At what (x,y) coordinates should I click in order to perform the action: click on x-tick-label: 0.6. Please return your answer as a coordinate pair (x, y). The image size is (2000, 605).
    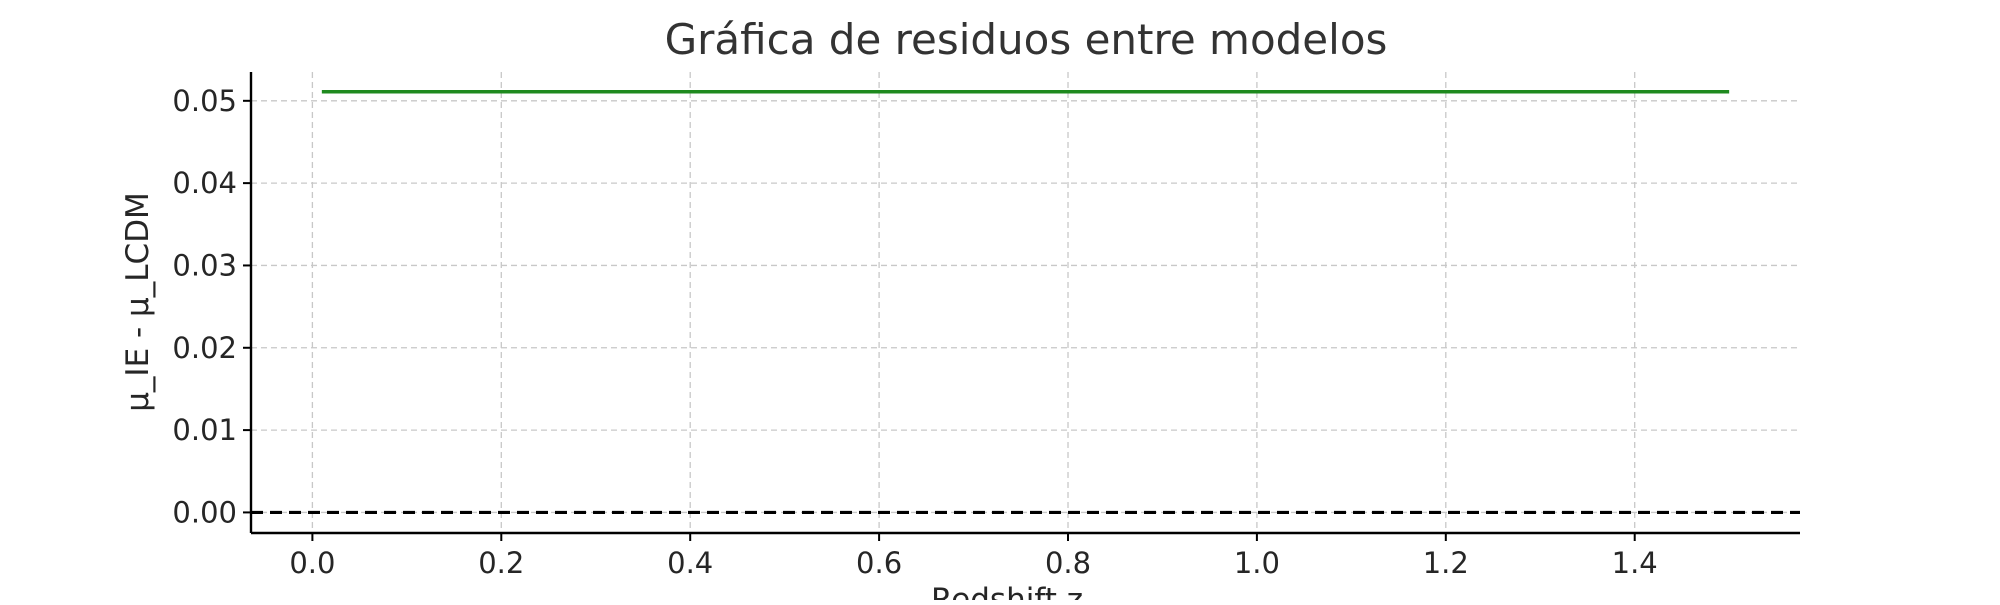
    Looking at the image, I should click on (879, 563).